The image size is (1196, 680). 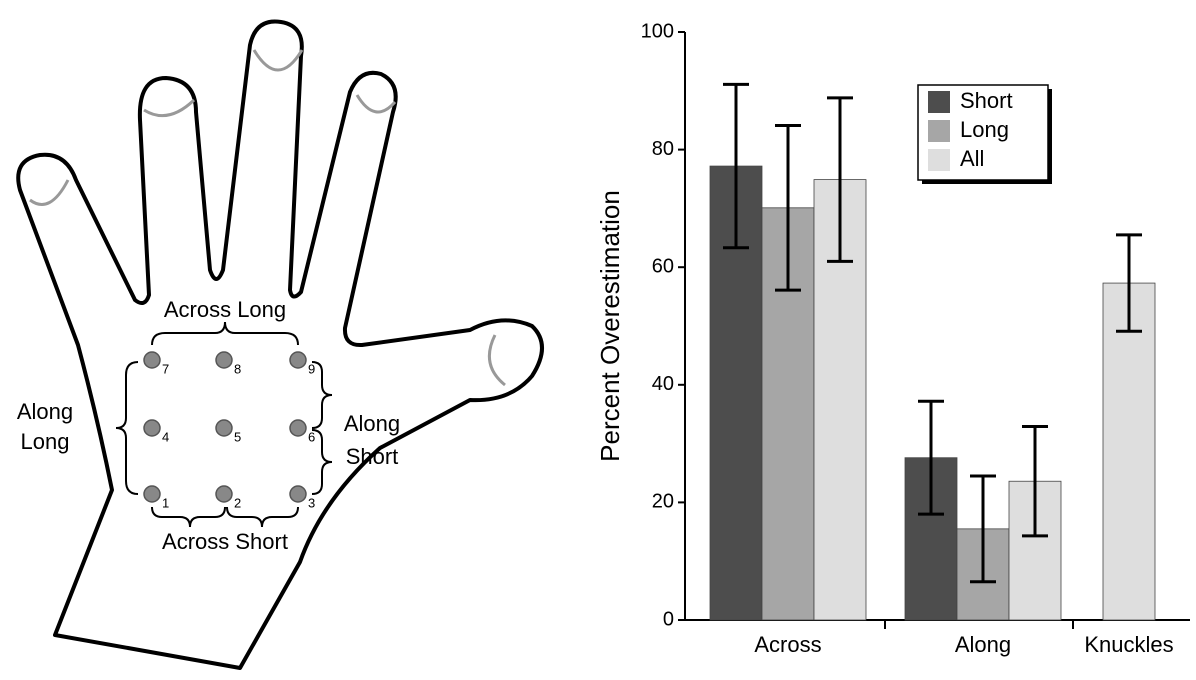 I want to click on x-tick-label: Knuckles, so click(x=1128, y=644).